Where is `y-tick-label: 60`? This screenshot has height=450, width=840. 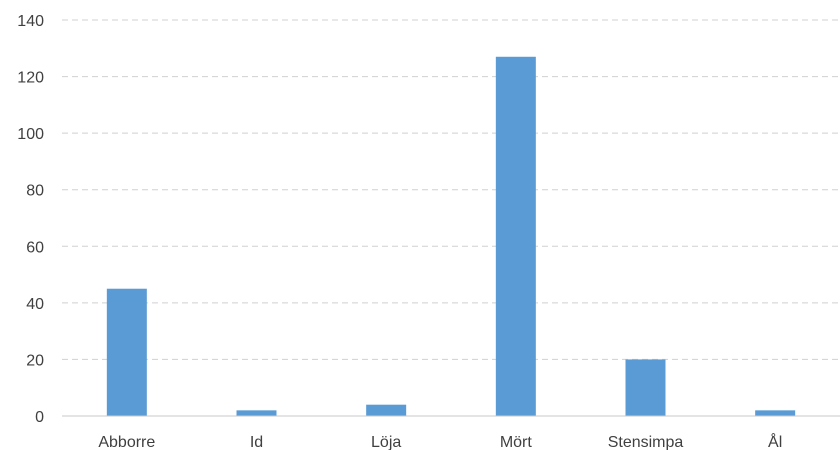
y-tick-label: 60 is located at coordinates (35, 247).